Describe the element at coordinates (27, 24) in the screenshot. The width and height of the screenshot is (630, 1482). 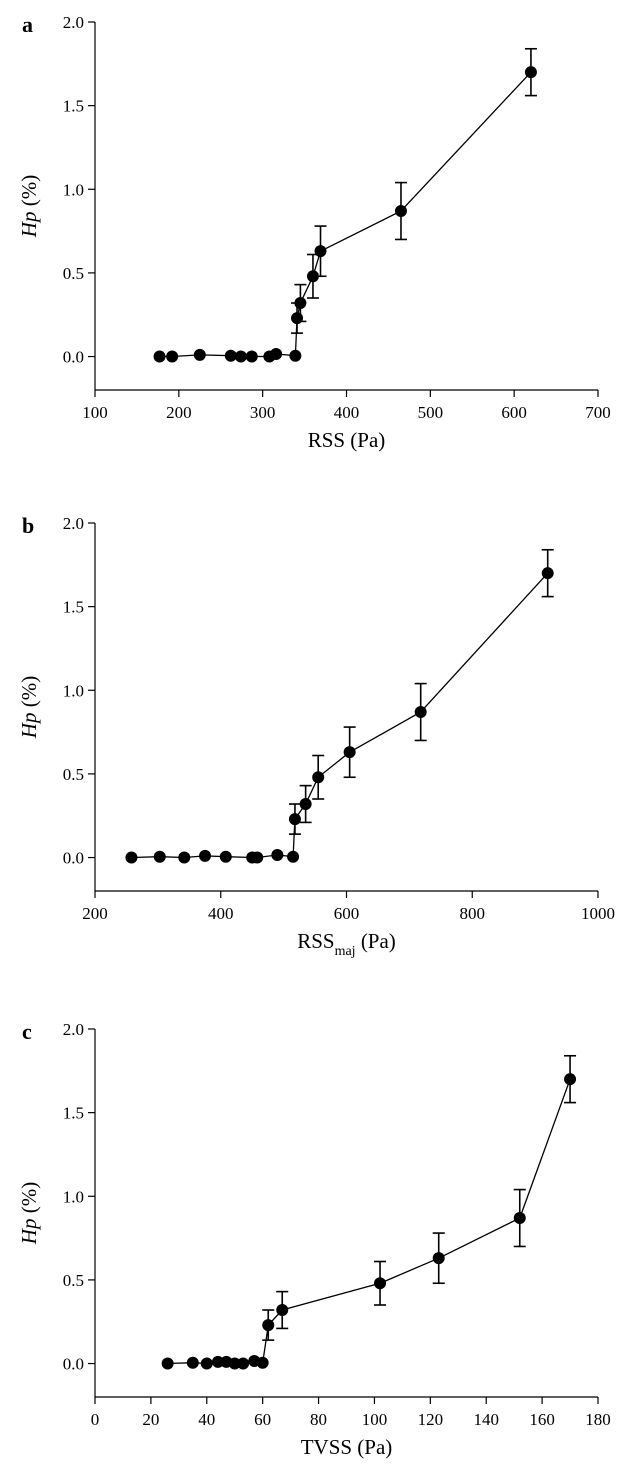
I see `panel-letter: a` at that location.